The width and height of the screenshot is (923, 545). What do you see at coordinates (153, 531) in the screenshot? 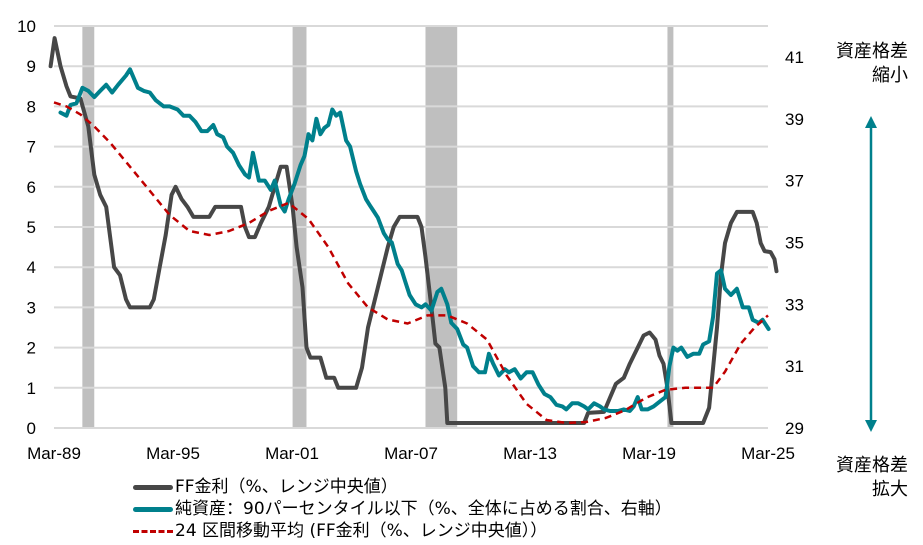
I see `legend-swatch-moving-avg` at bounding box center [153, 531].